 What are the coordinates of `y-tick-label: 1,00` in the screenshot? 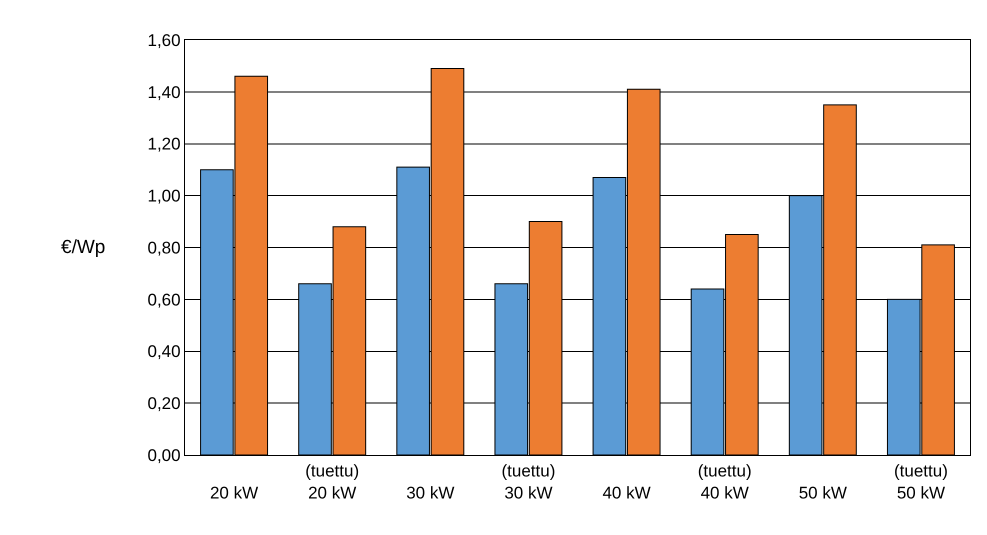 It's located at (164, 196).